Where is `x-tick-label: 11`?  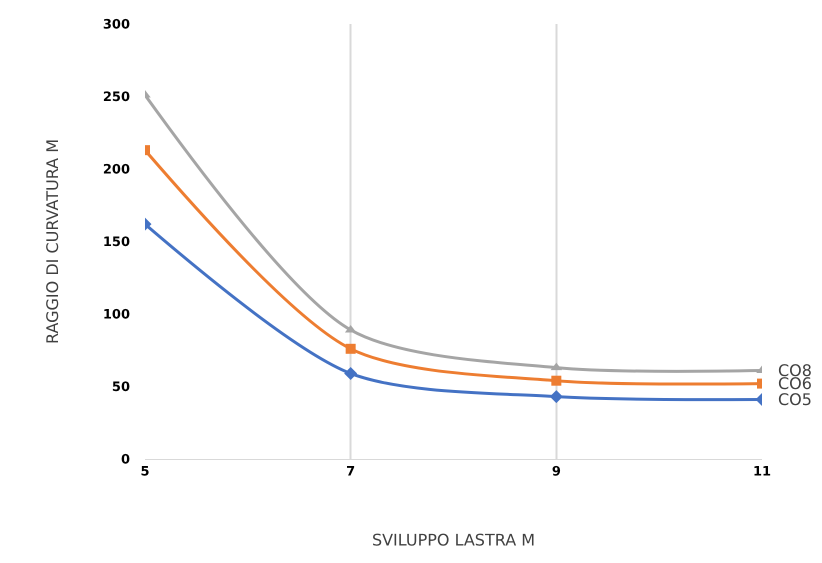 x-tick-label: 11 is located at coordinates (762, 472).